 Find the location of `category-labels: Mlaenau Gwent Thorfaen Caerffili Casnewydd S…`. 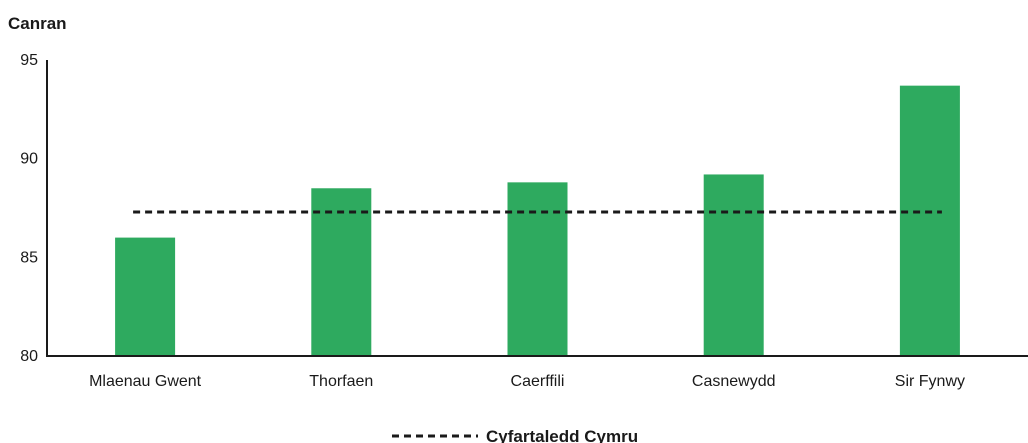

category-labels: Mlaenau Gwent Thorfaen Caerffili Casnewydd S… is located at coordinates (527, 381).